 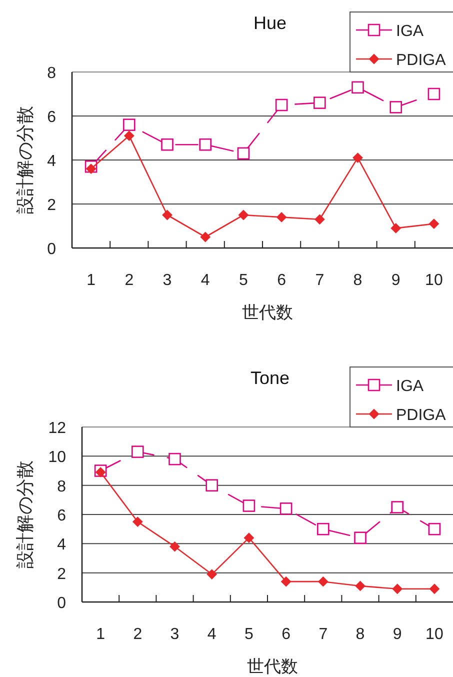 I want to click on y-tick-label: 10, so click(x=57, y=457).